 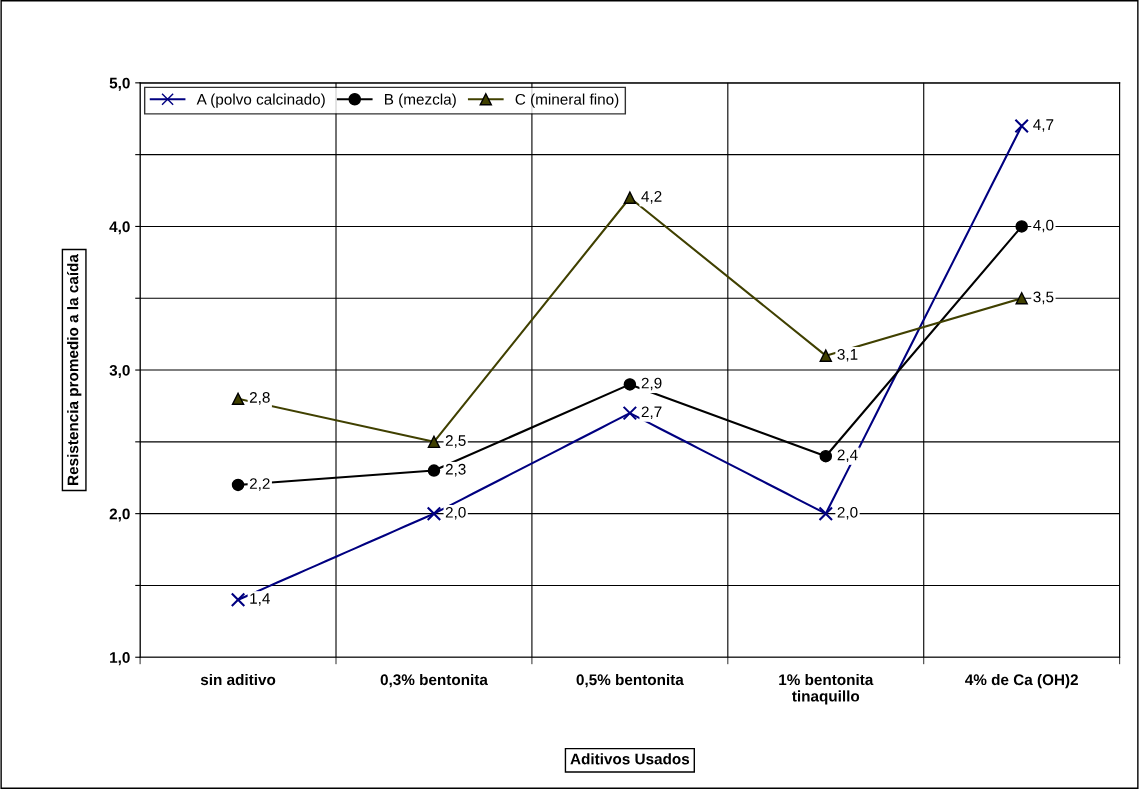 What do you see at coordinates (434, 680) in the screenshot?
I see `x-tick-label: 0,3% bentonita` at bounding box center [434, 680].